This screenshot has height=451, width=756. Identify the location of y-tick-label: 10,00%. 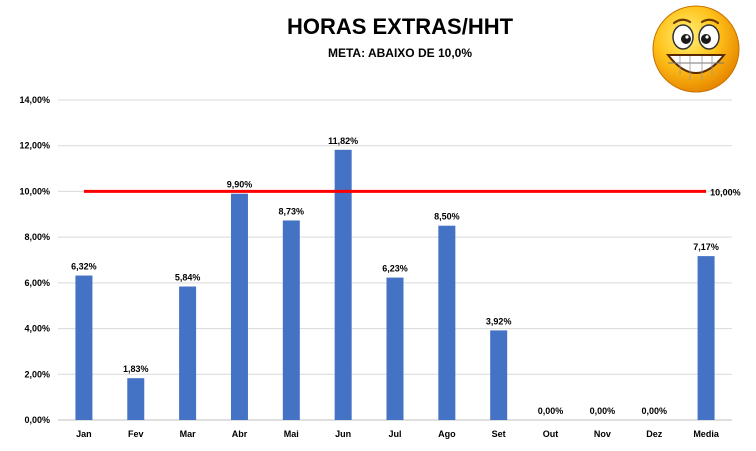
(34, 191).